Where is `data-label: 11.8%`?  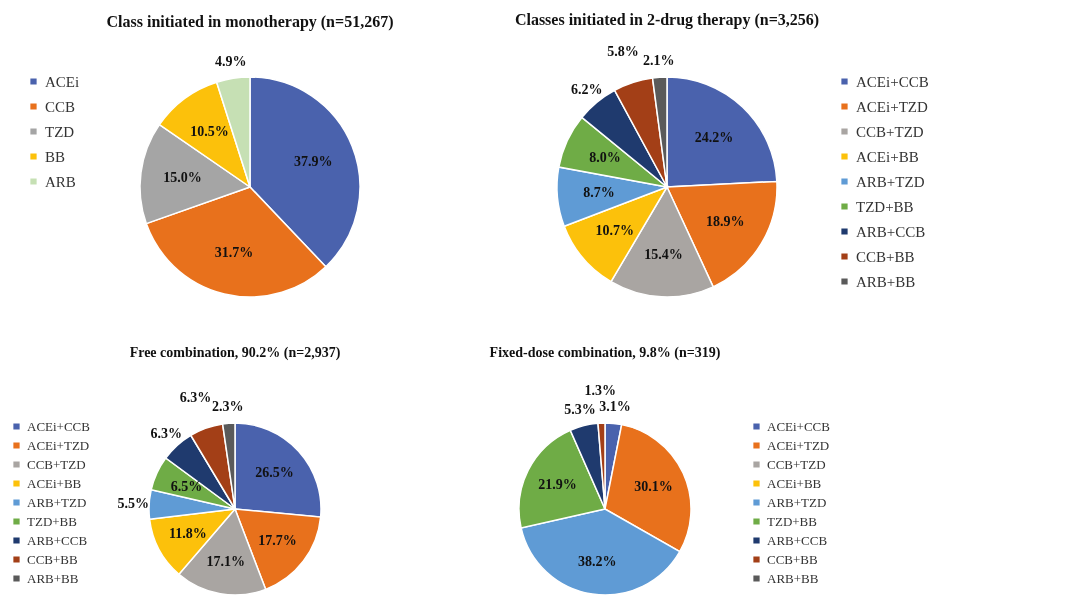 data-label: 11.8% is located at coordinates (188, 534).